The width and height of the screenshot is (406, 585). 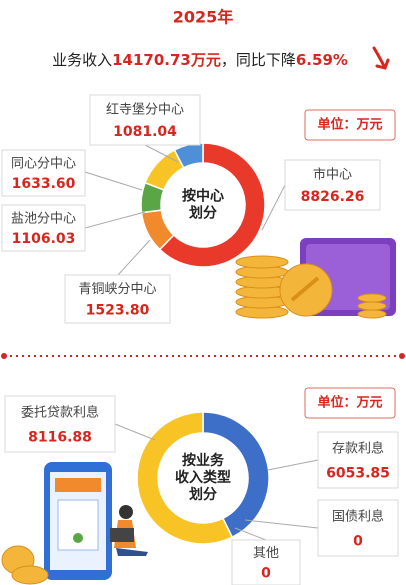 I want to click on summary-middle: ，同比下降, so click(x=258, y=60).